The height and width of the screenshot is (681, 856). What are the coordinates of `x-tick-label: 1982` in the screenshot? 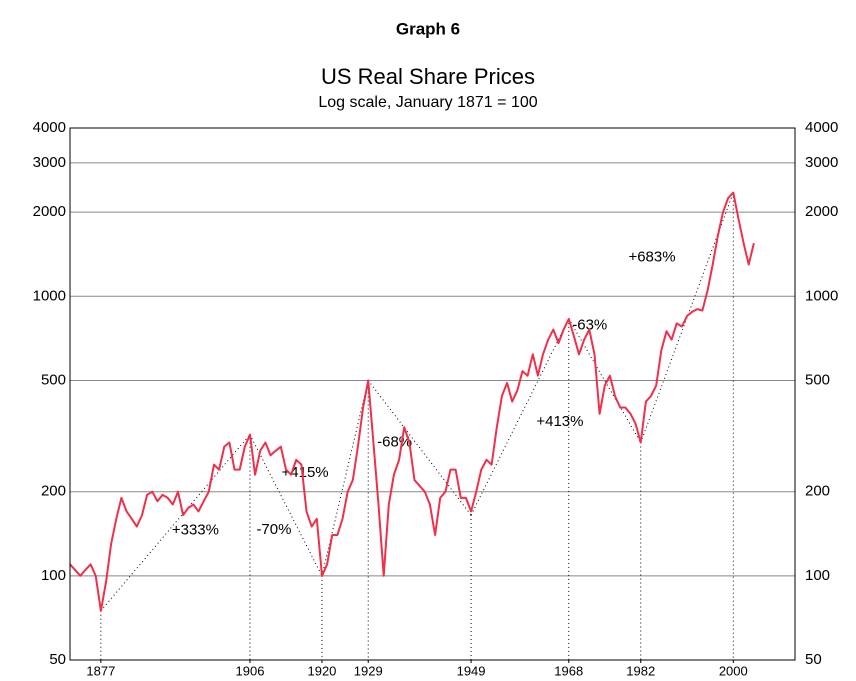 It's located at (640, 670).